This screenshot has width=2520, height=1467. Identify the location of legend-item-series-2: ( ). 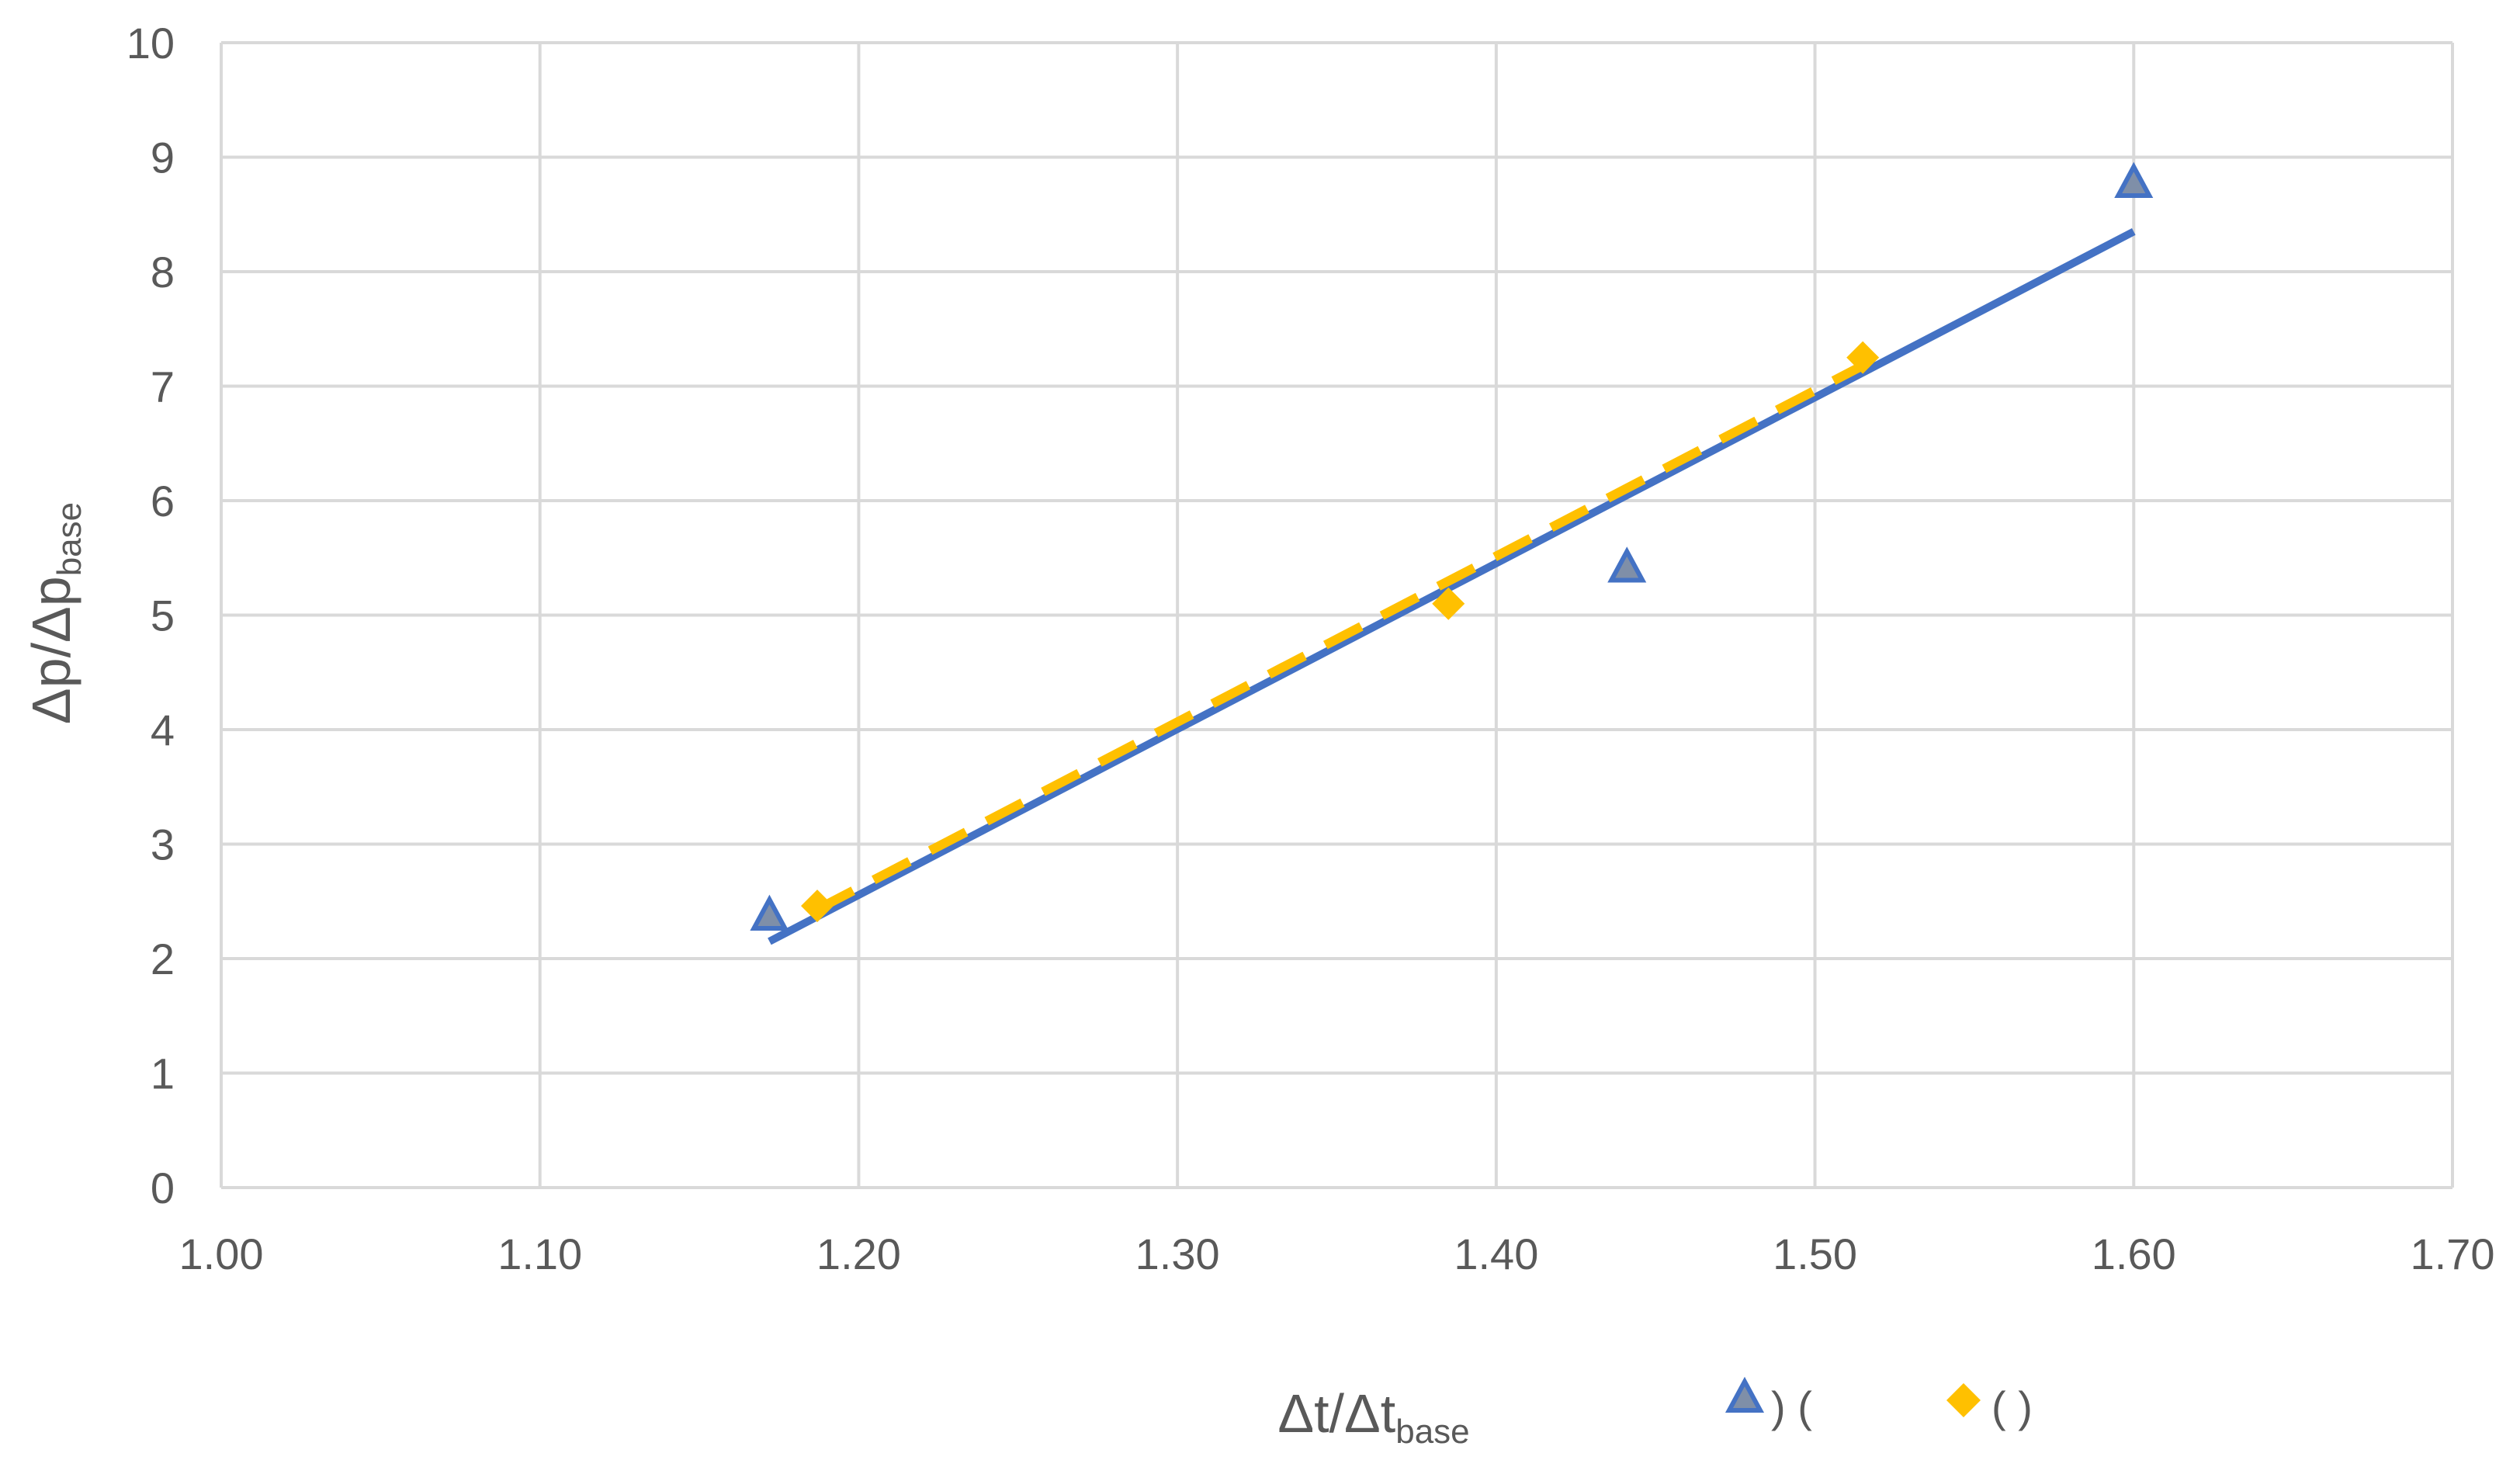
(1990, 1406).